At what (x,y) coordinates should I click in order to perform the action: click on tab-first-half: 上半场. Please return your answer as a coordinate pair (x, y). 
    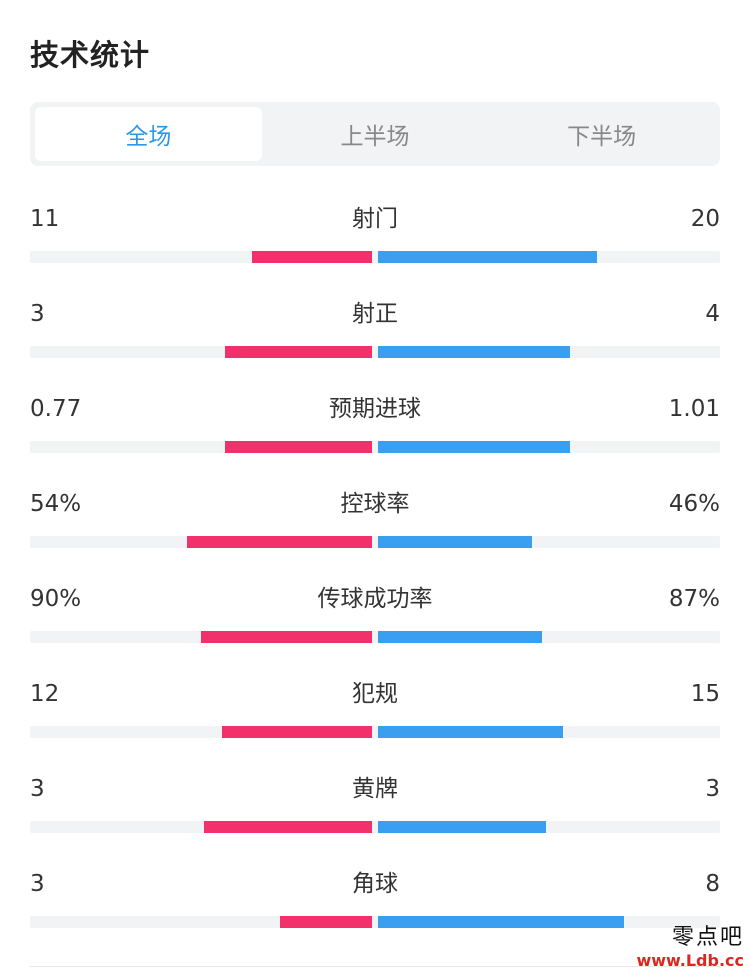
    Looking at the image, I should click on (375, 137).